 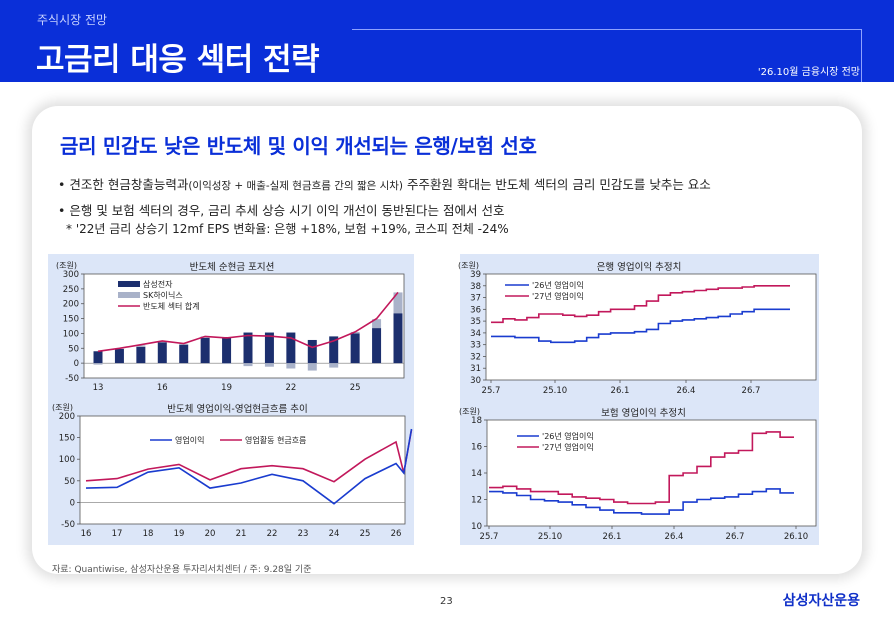 What do you see at coordinates (72, 20) in the screenshot?
I see `section-label: 주식시장 전망` at bounding box center [72, 20].